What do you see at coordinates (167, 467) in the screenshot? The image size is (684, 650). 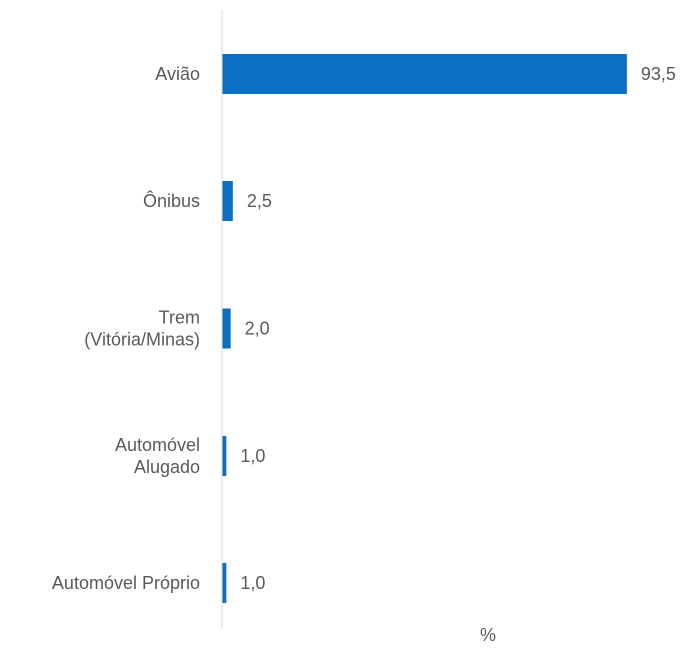 I see `category-label-line: Alugado` at bounding box center [167, 467].